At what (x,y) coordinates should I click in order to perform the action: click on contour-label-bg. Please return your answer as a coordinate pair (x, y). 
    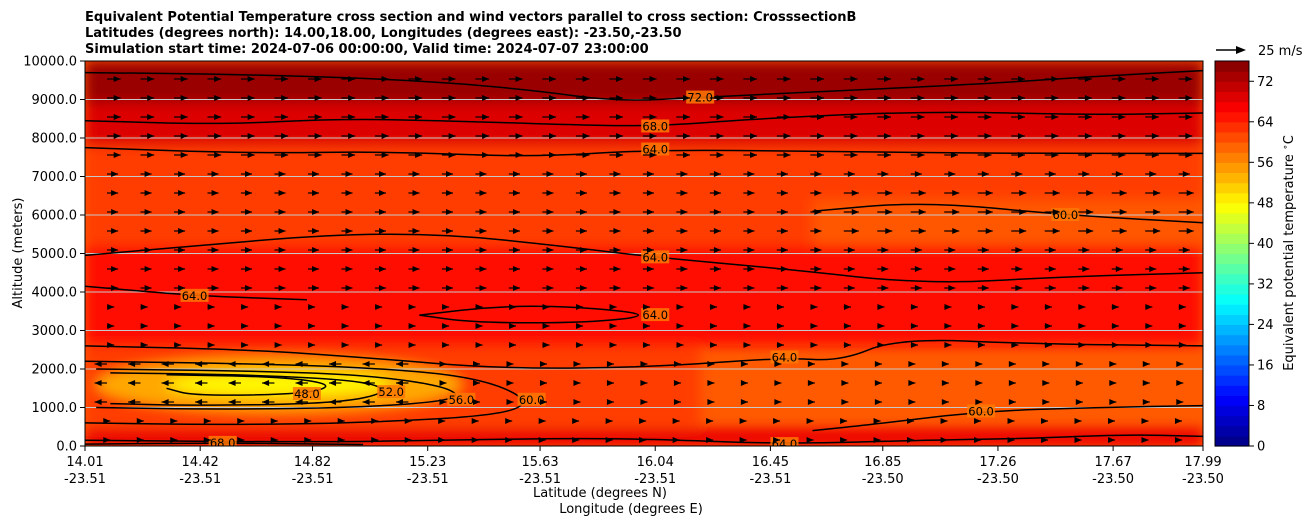
    Looking at the image, I should click on (784, 357).